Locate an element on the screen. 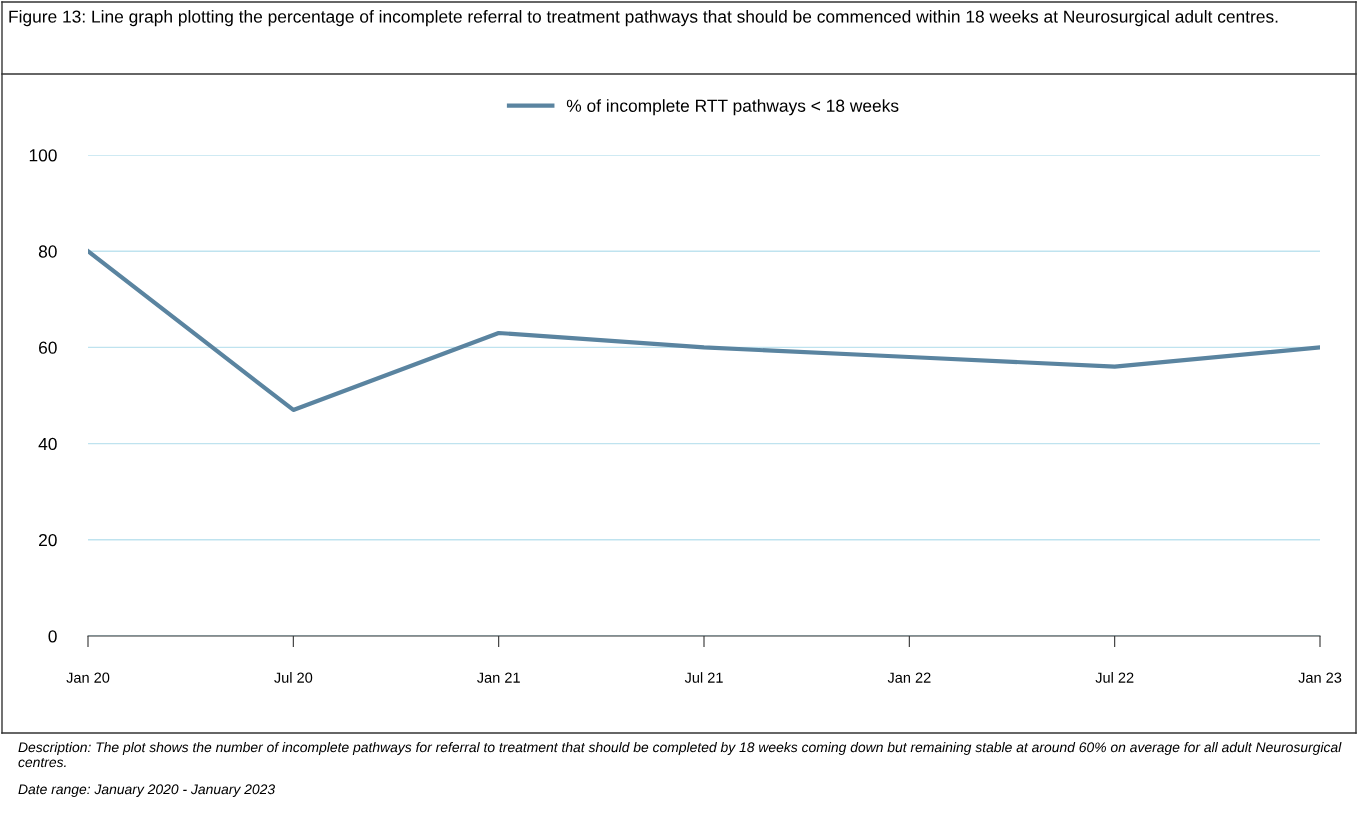 The height and width of the screenshot is (830, 1358). y-tick-label: 100 is located at coordinates (43, 155).